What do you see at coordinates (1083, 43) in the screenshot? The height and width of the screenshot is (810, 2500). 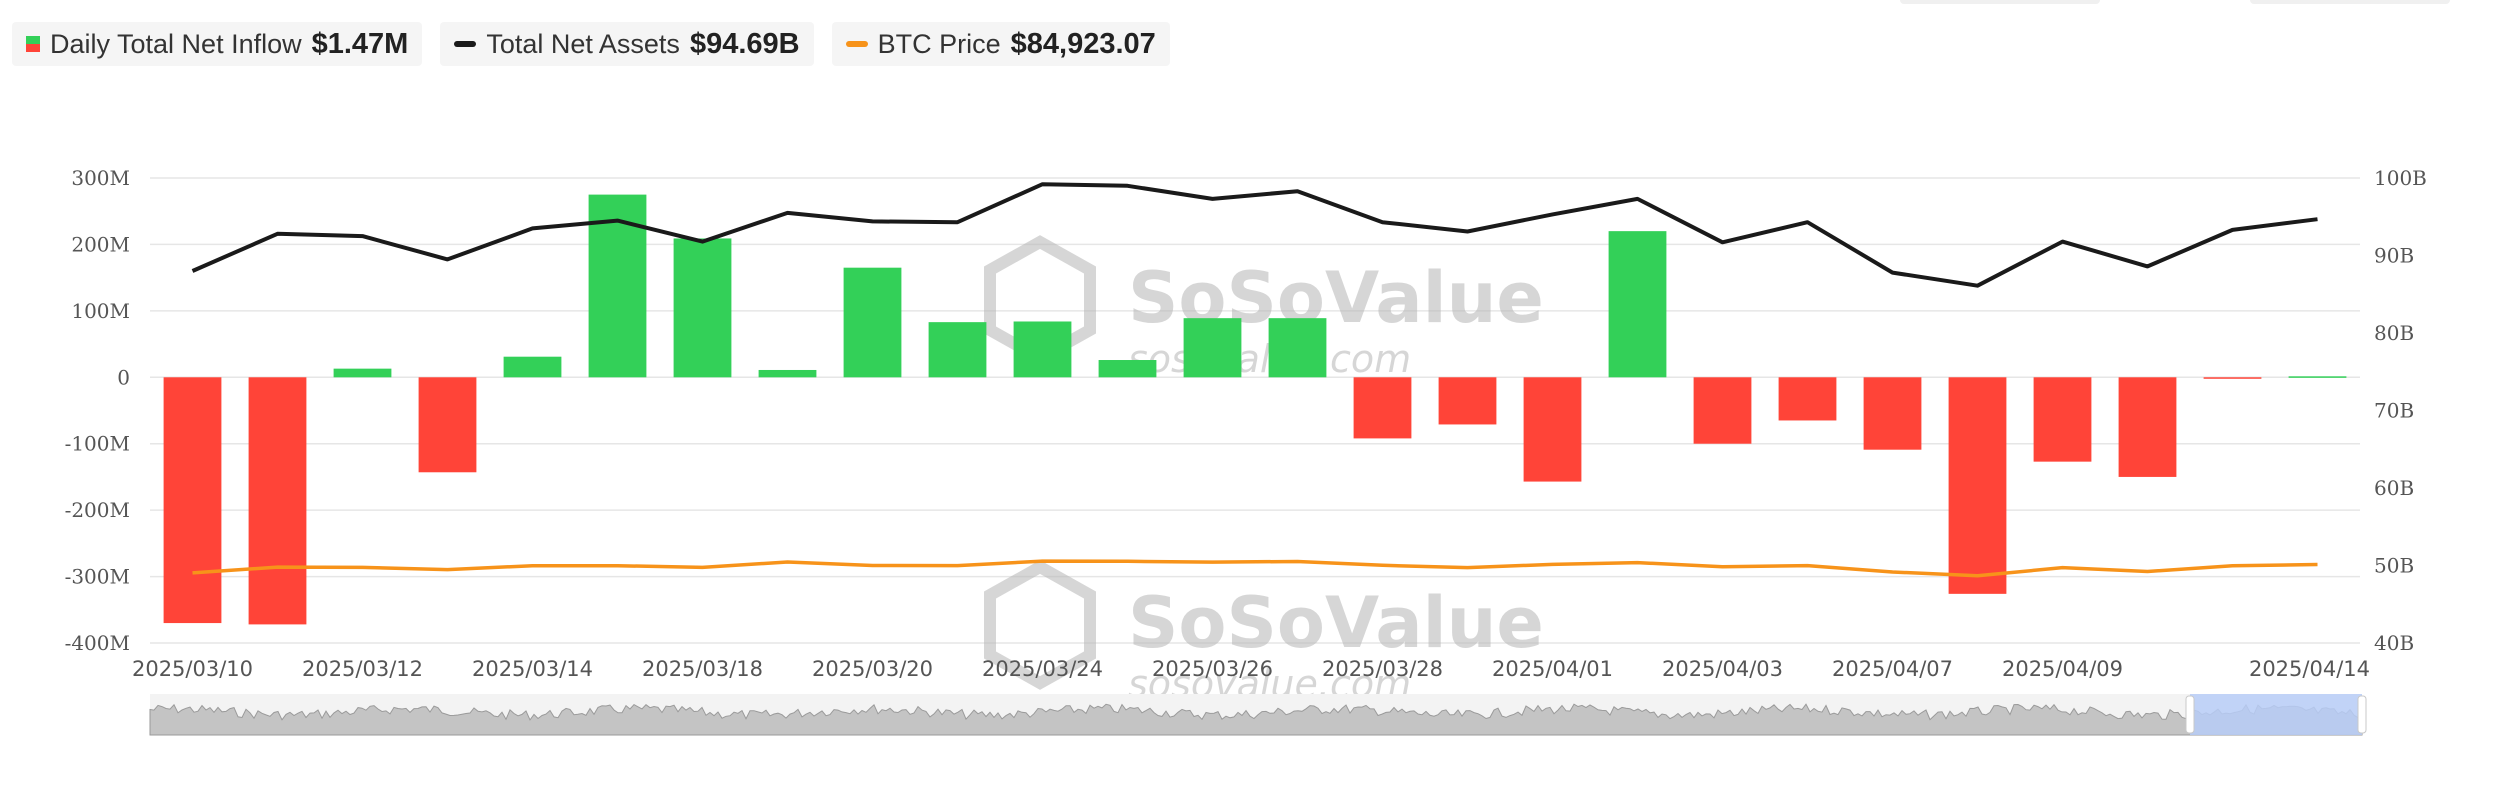 I see `legend-value-btc: $84,923.07` at bounding box center [1083, 43].